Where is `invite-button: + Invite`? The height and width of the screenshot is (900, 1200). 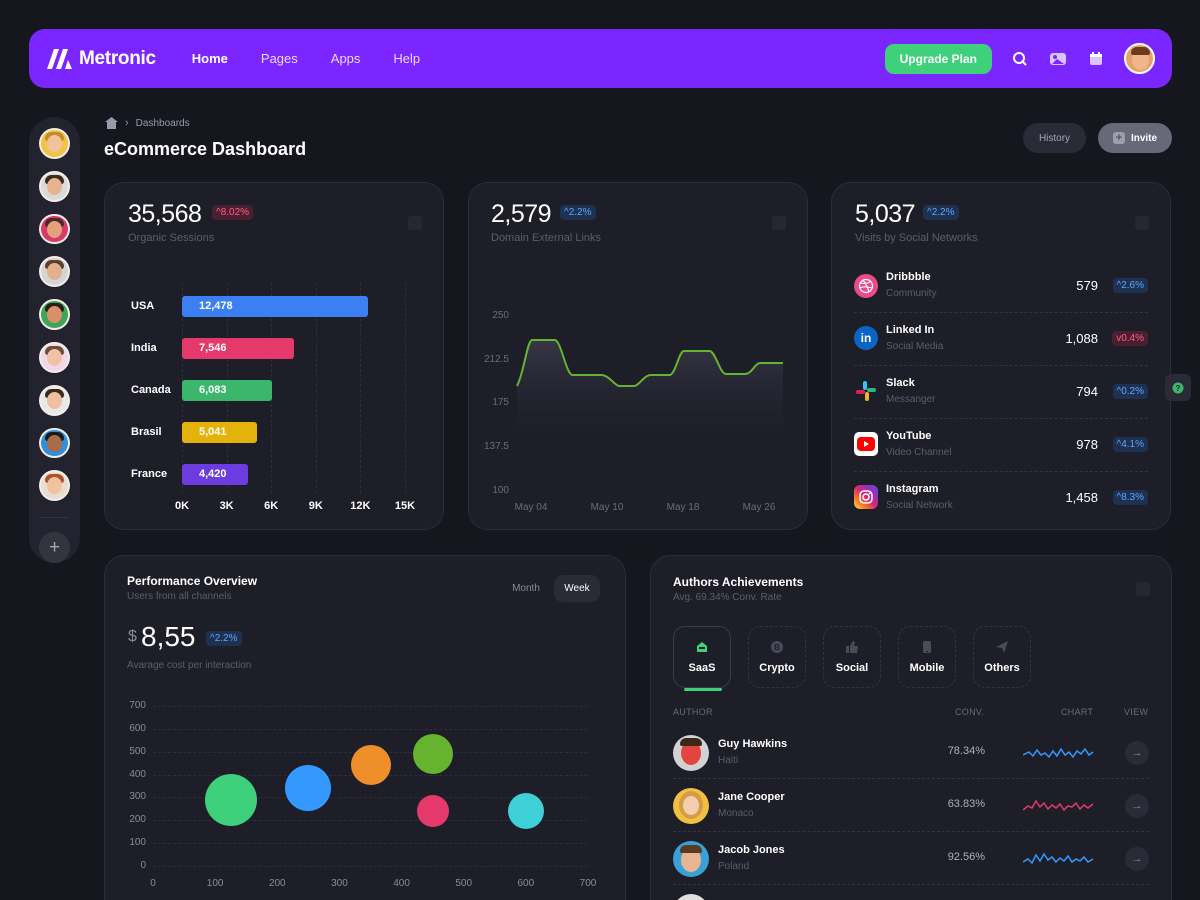
invite-button: + Invite is located at coordinates (1135, 138).